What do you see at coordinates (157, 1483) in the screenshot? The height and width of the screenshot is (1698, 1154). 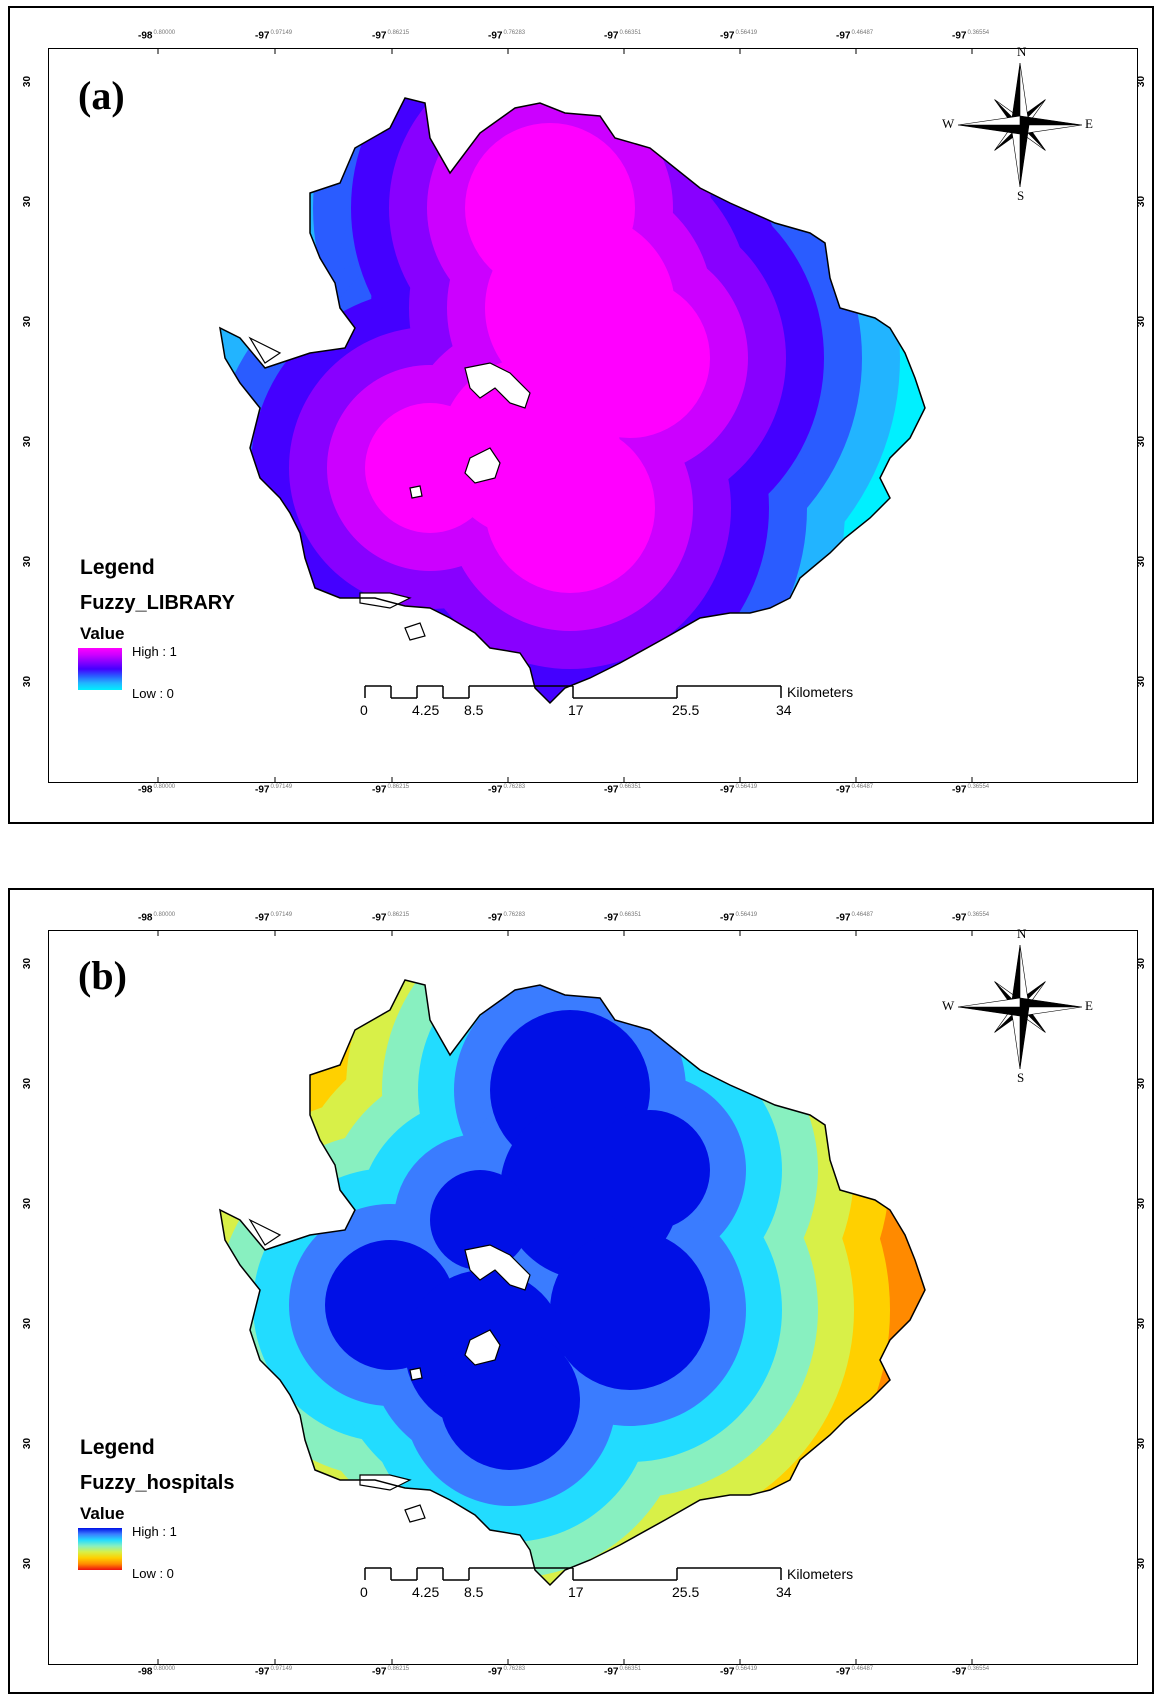 I see `legend-layer-name: Fuzzy_hospitals` at bounding box center [157, 1483].